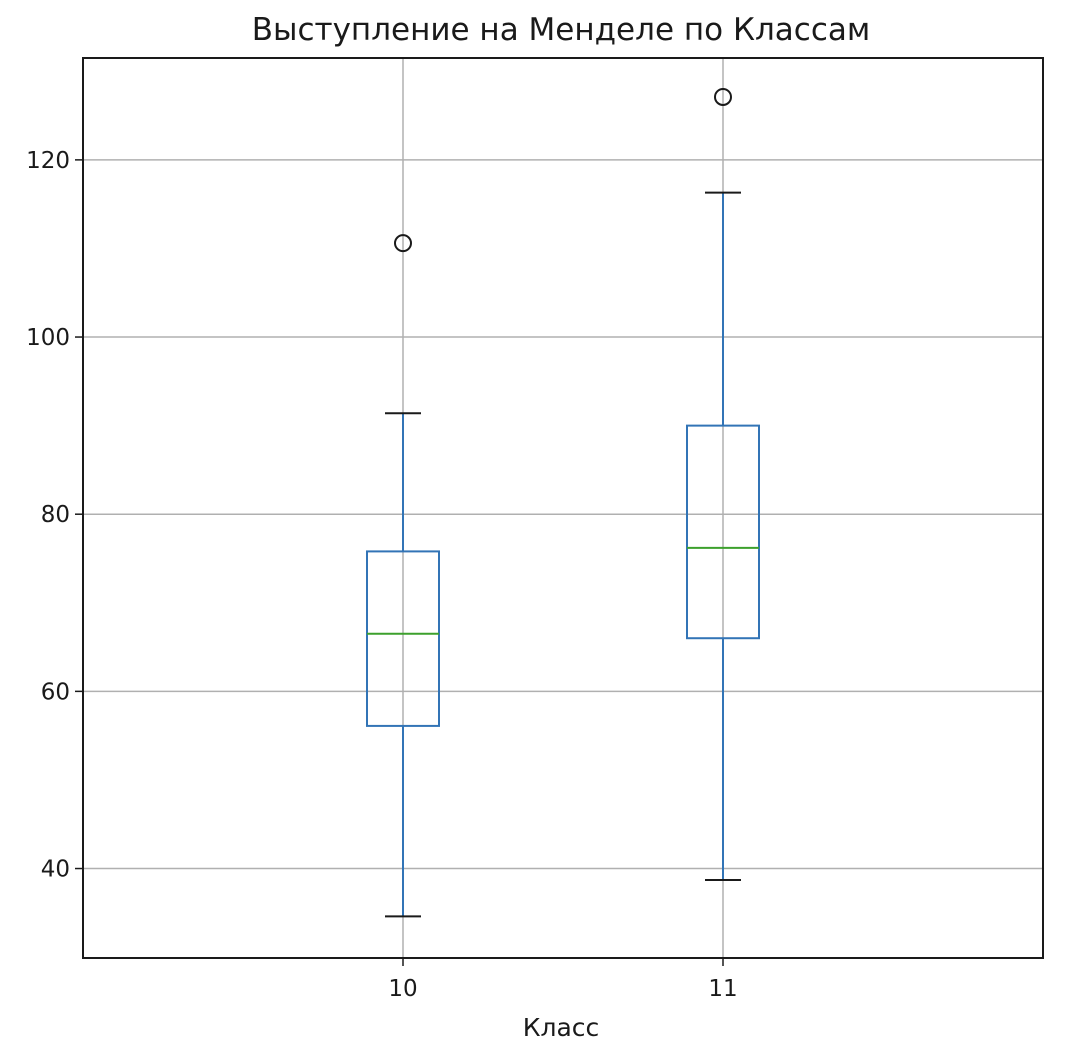  Describe the element at coordinates (561, 30) in the screenshot. I see `chart-title: Выступление на Менделе по Классам` at that location.